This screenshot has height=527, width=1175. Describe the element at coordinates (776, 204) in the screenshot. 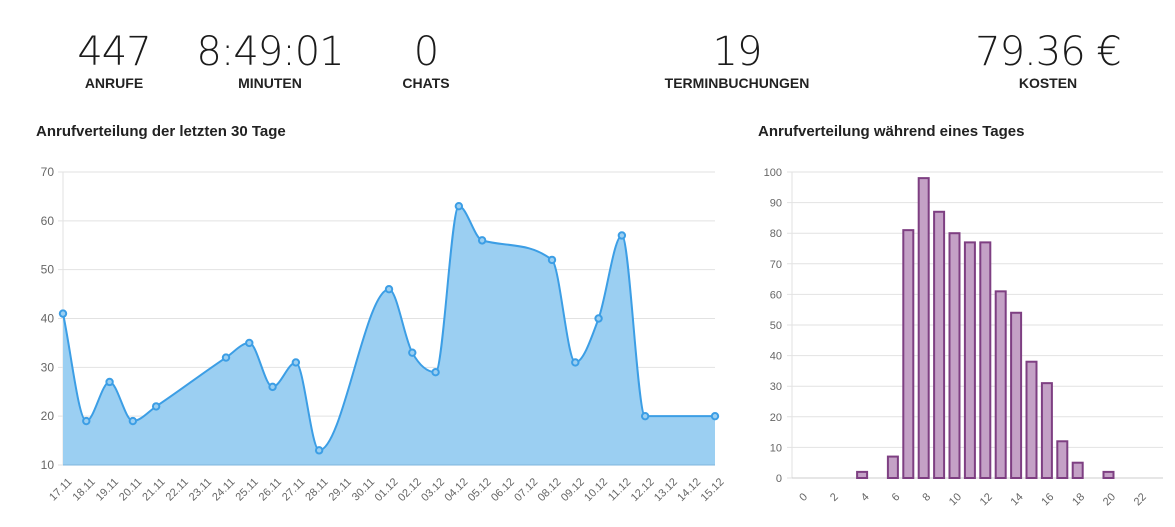

I see `y-tick-label: 90` at that location.